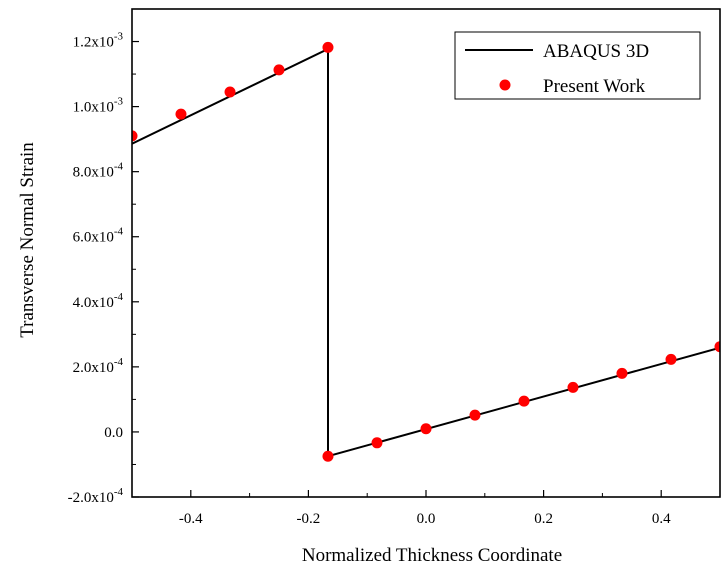 This screenshot has width=722, height=575. What do you see at coordinates (309, 519) in the screenshot?
I see `x-tick-label: -0.2` at bounding box center [309, 519].